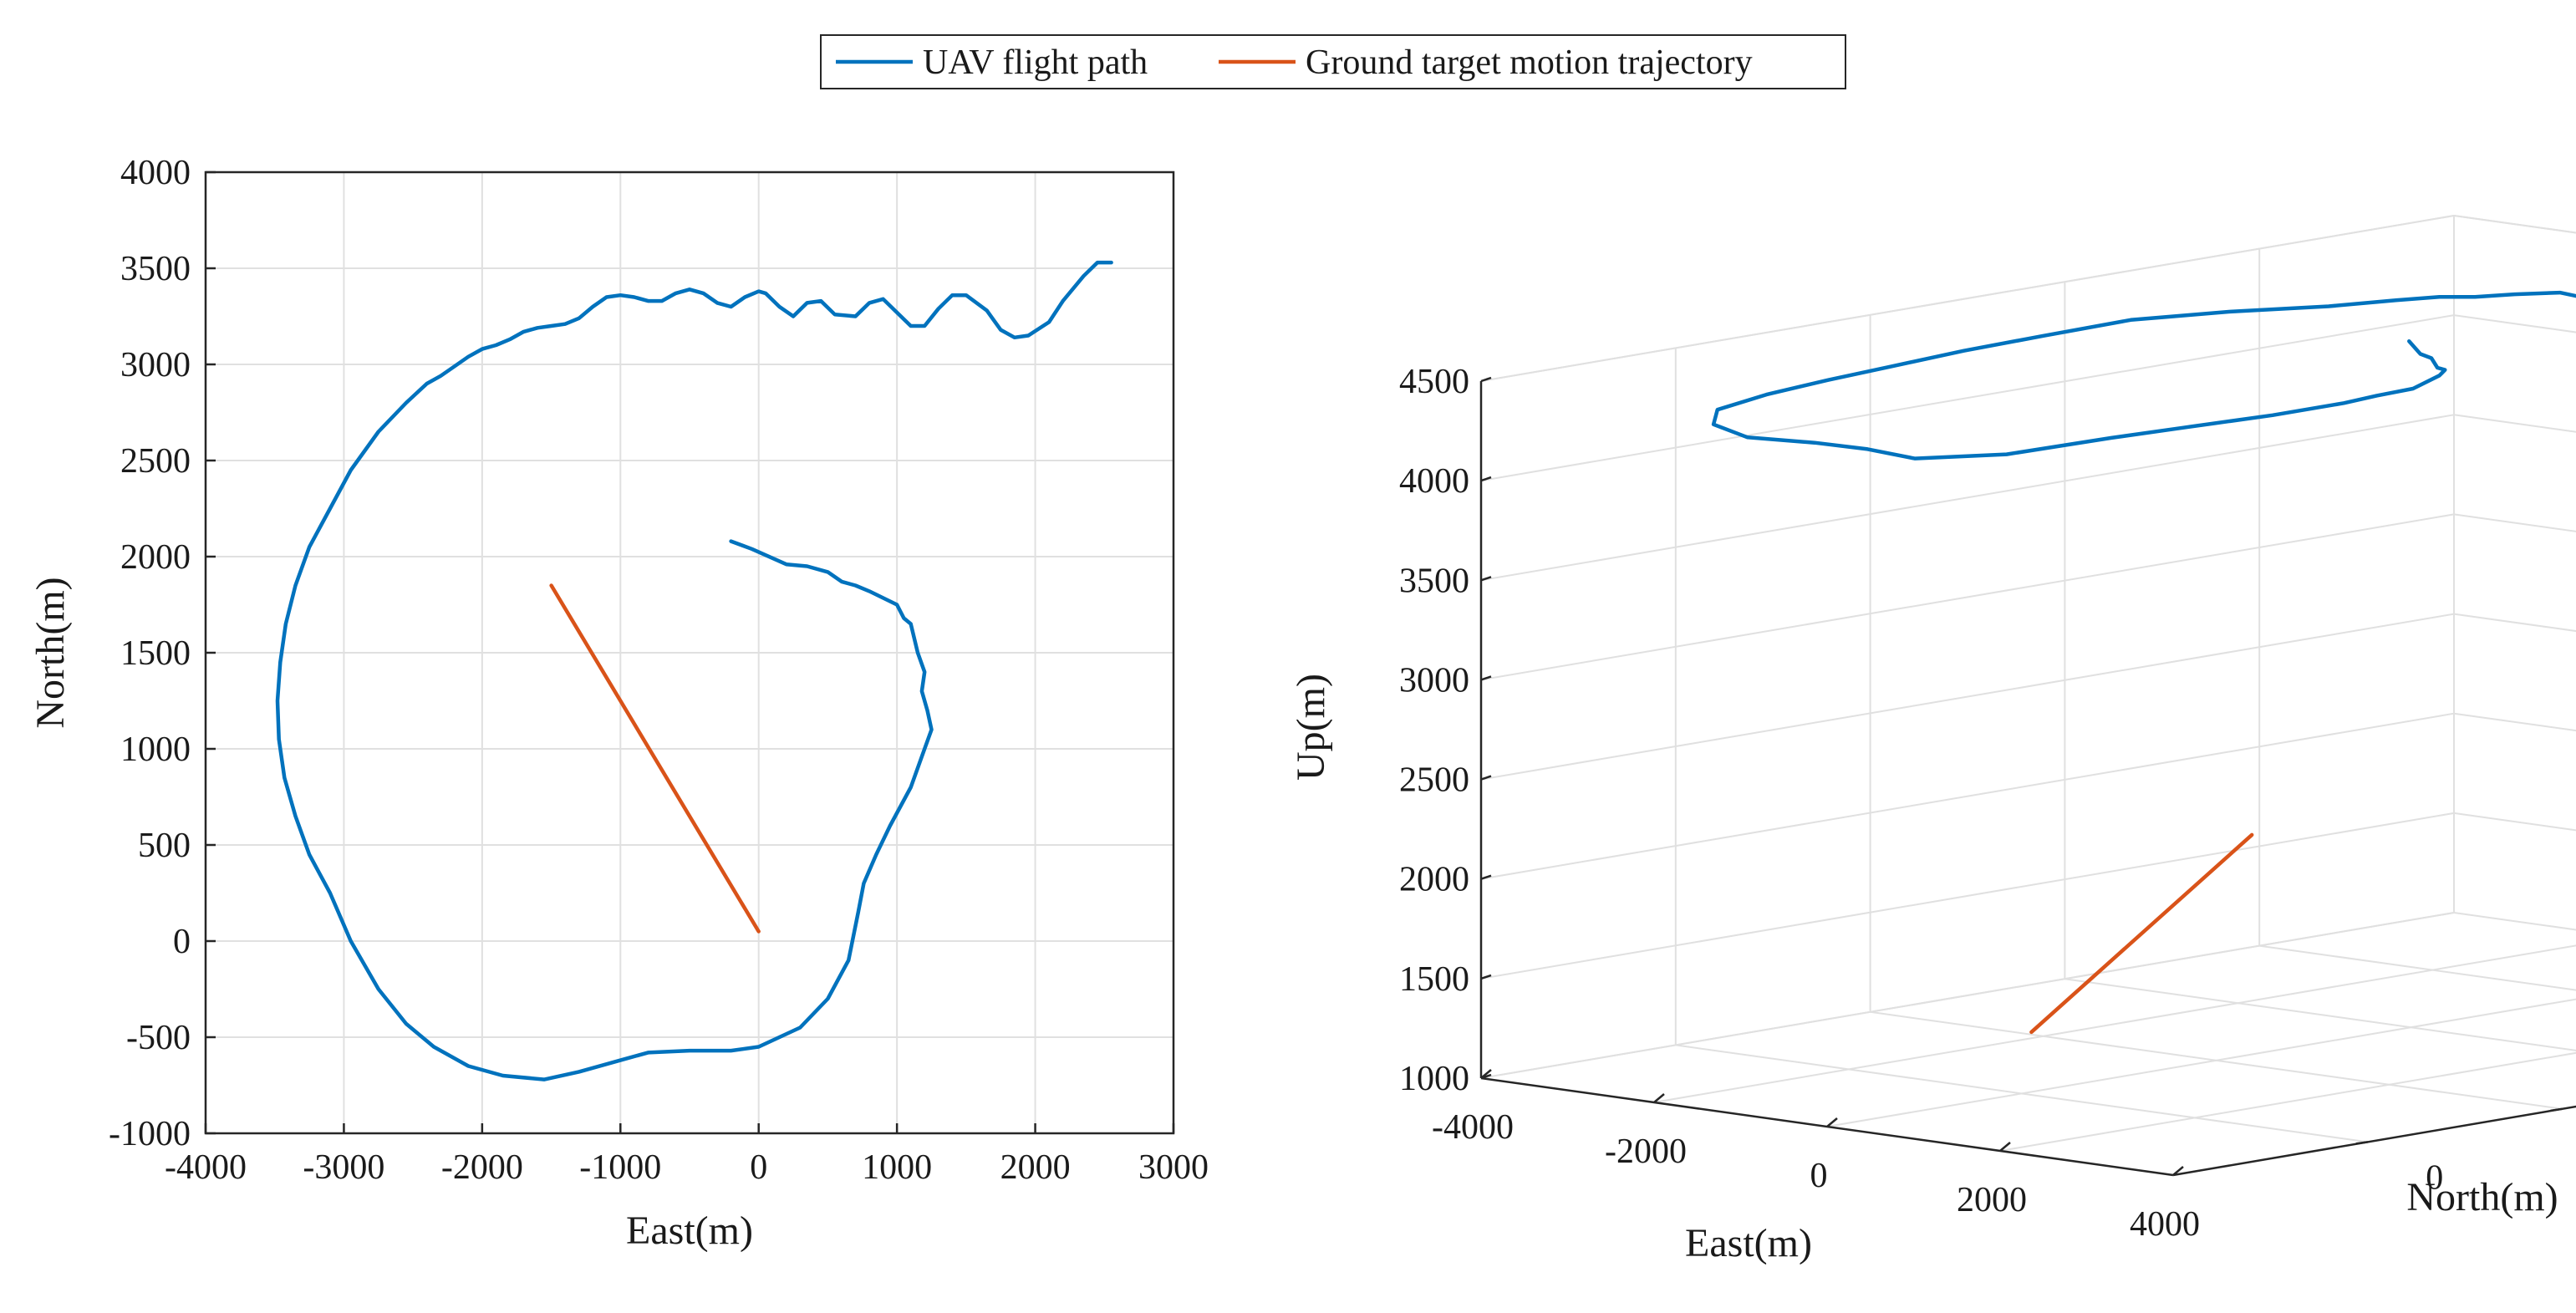 The width and height of the screenshot is (2576, 1313). I want to click on plot-3d-ztick-label: 4000, so click(1434, 481).